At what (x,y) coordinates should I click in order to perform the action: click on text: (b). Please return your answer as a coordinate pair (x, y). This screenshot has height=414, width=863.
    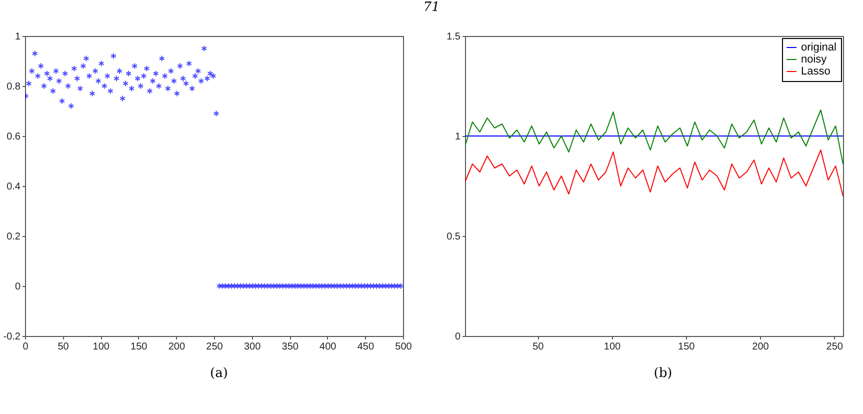
    Looking at the image, I should click on (663, 373).